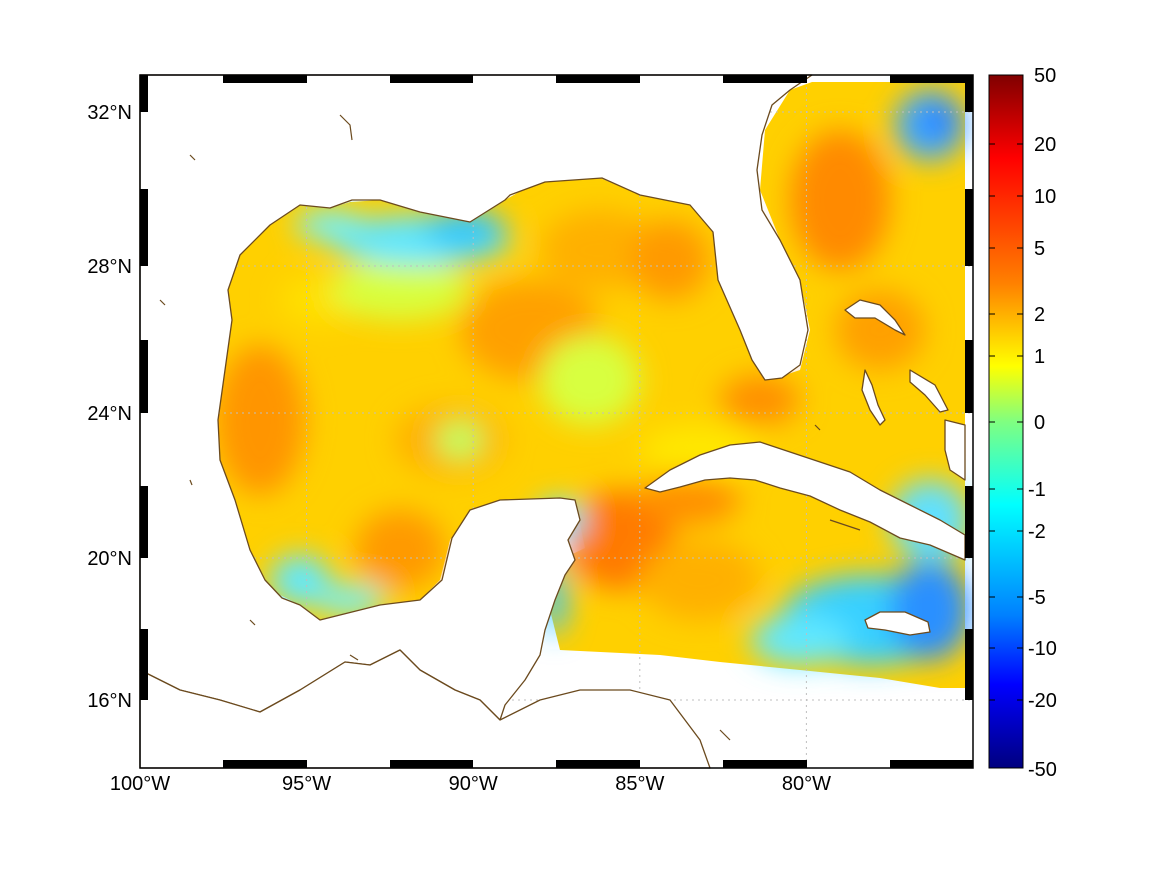  I want to click on x-tick-labels: 100°W 95°W 90°W 85°W 80°W, so click(470, 784).